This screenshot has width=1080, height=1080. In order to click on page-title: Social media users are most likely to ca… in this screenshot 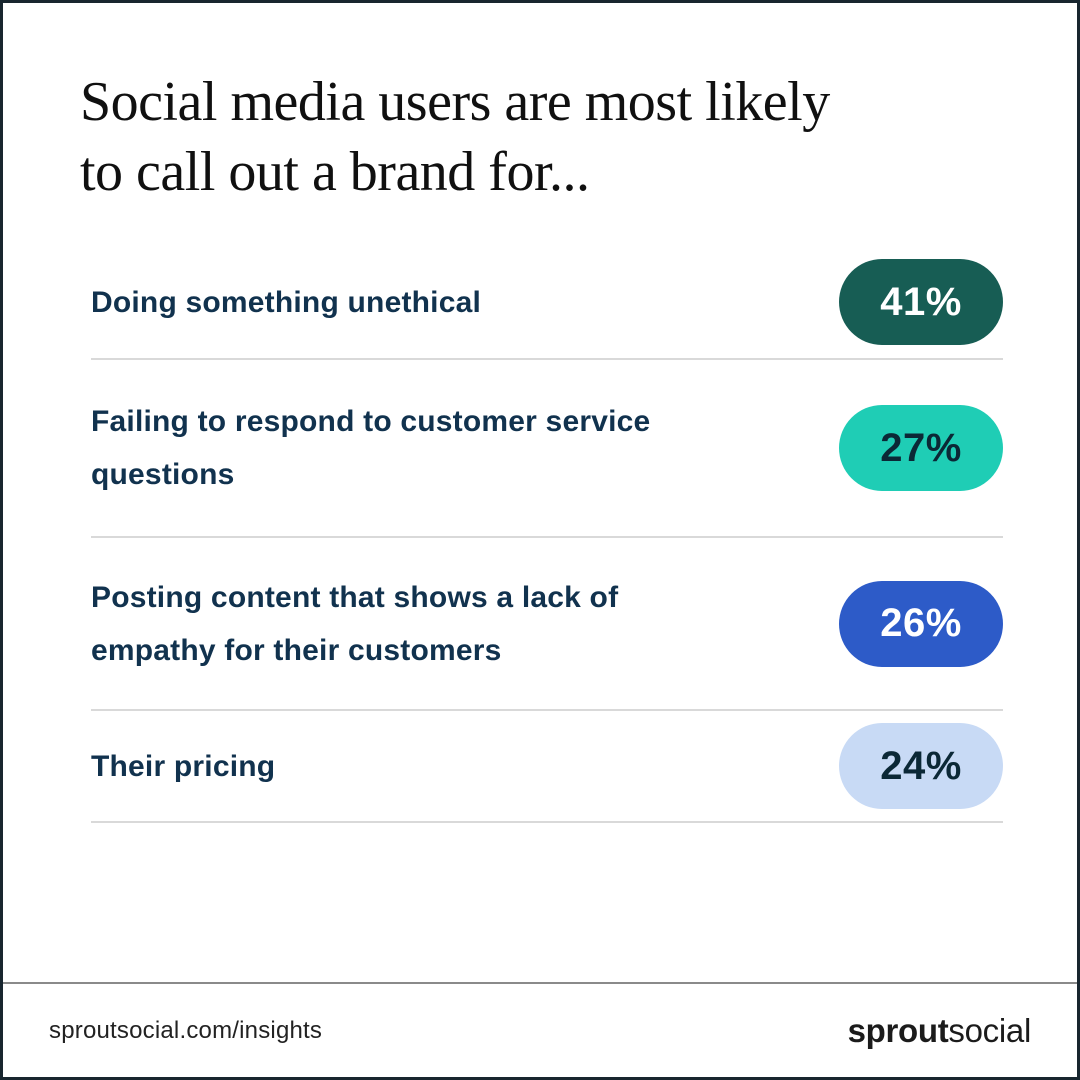, I will do `click(455, 137)`.